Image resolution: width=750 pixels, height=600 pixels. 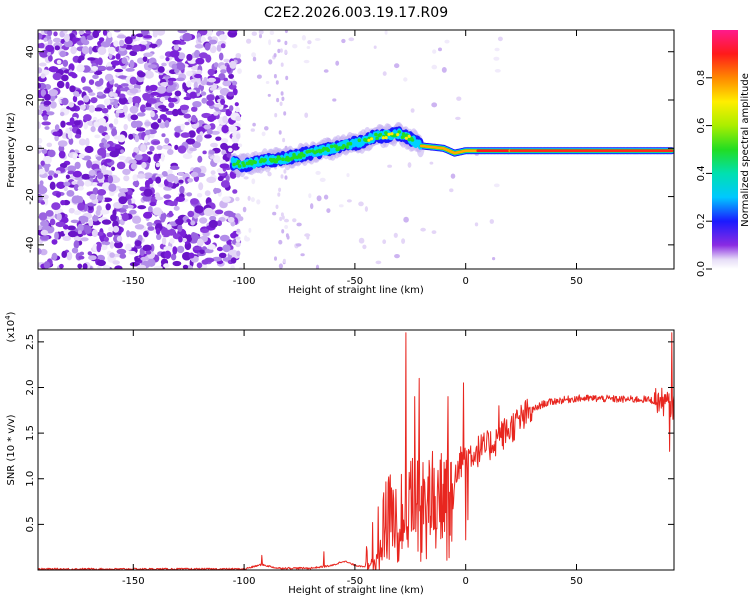 What do you see at coordinates (701, 78) in the screenshot?
I see `colorbar-tick-label: 0.8` at bounding box center [701, 78].